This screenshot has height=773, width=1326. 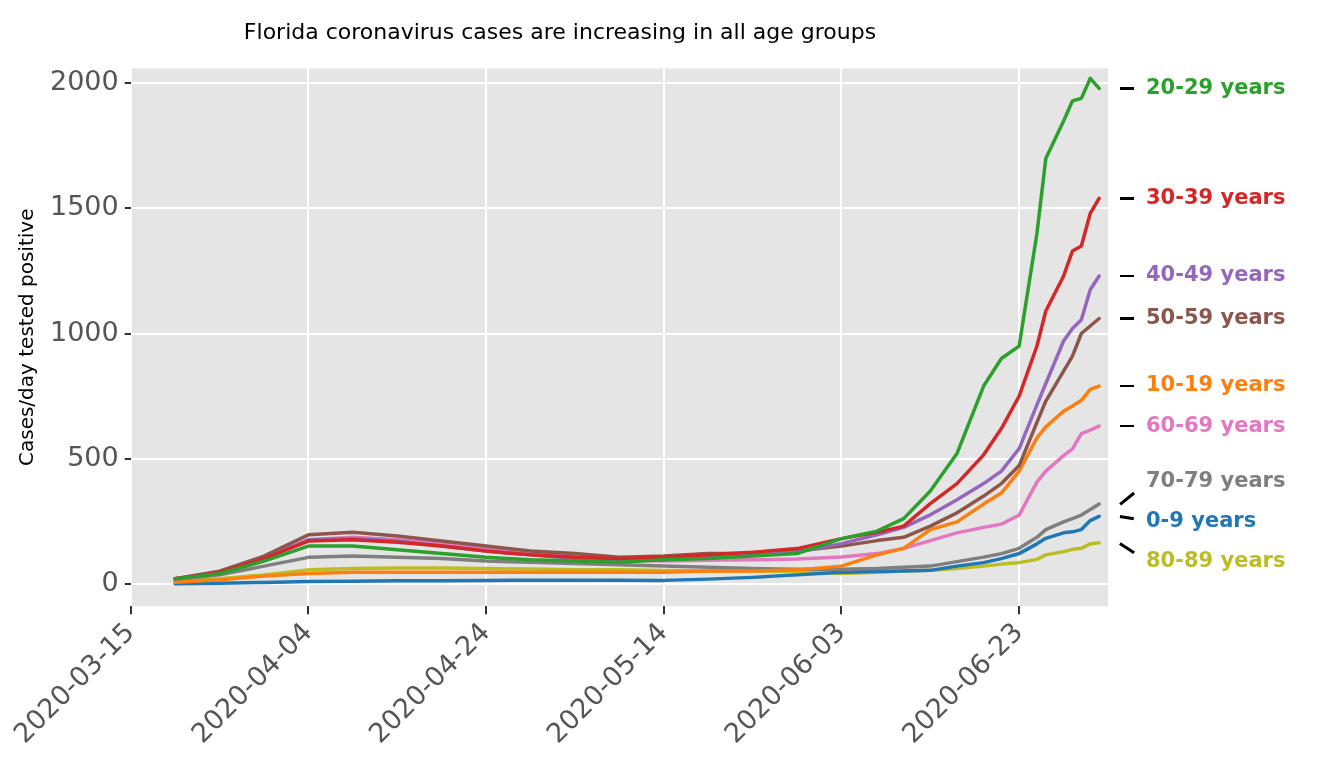 What do you see at coordinates (1216, 424) in the screenshot?
I see `text: 60-69 years` at bounding box center [1216, 424].